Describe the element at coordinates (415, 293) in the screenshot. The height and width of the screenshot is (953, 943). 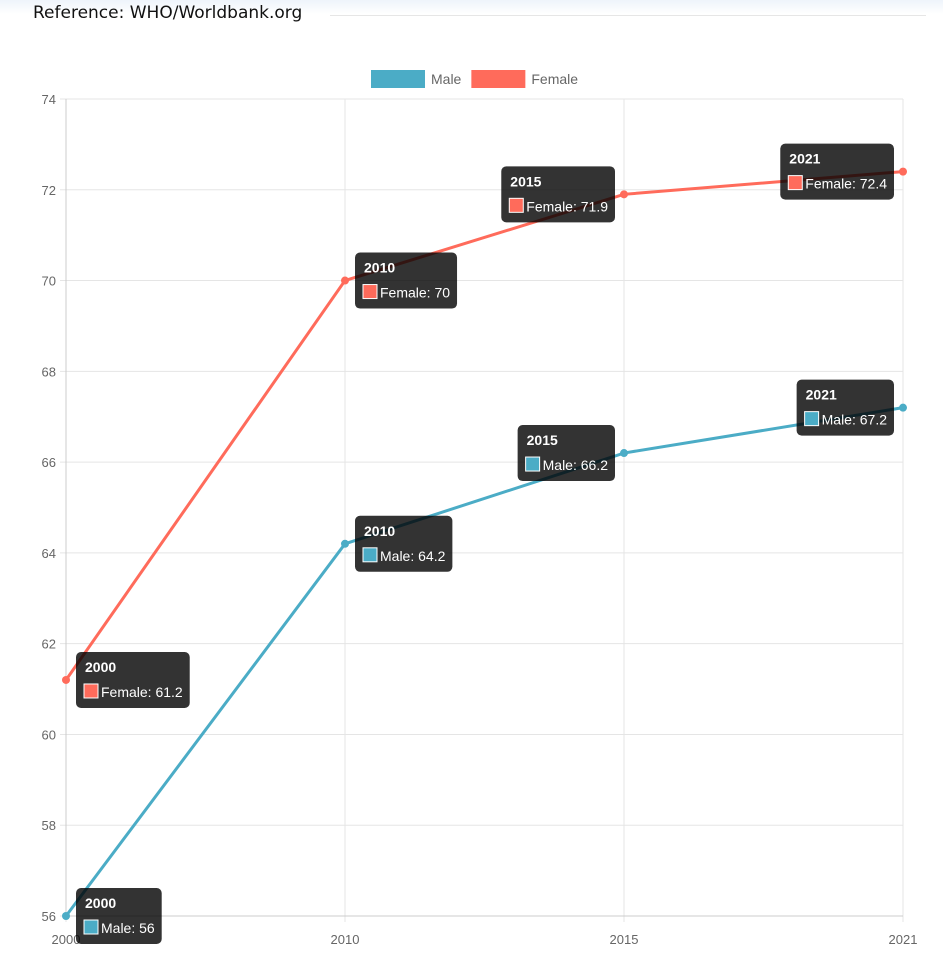
I see `tooltip-value: Female: 70` at that location.